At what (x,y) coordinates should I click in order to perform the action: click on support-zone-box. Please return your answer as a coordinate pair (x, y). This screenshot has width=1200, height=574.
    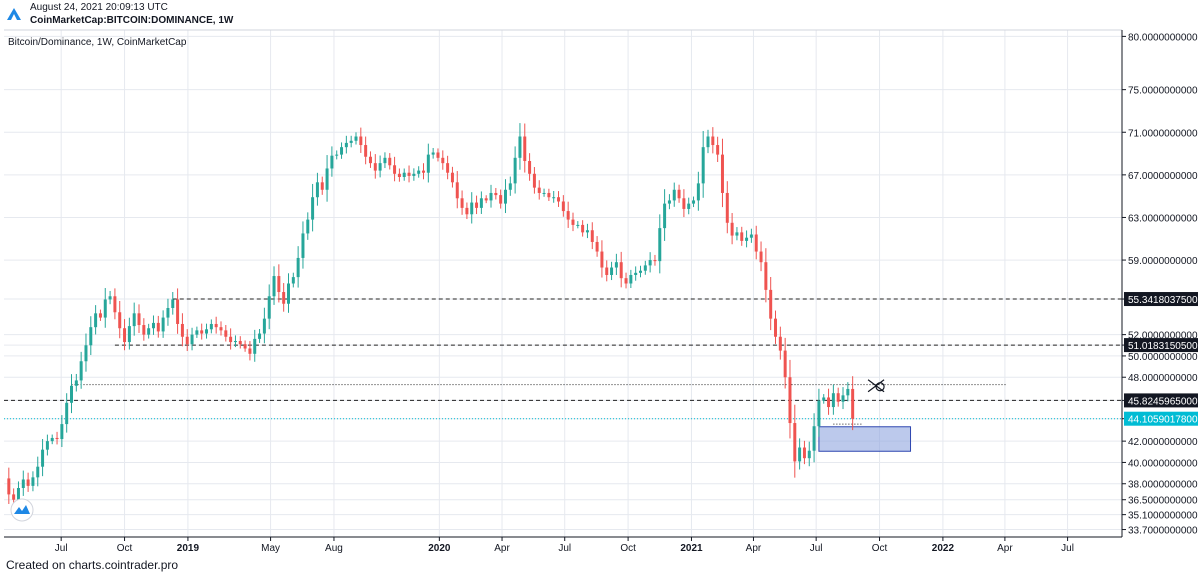
    Looking at the image, I should click on (865, 439).